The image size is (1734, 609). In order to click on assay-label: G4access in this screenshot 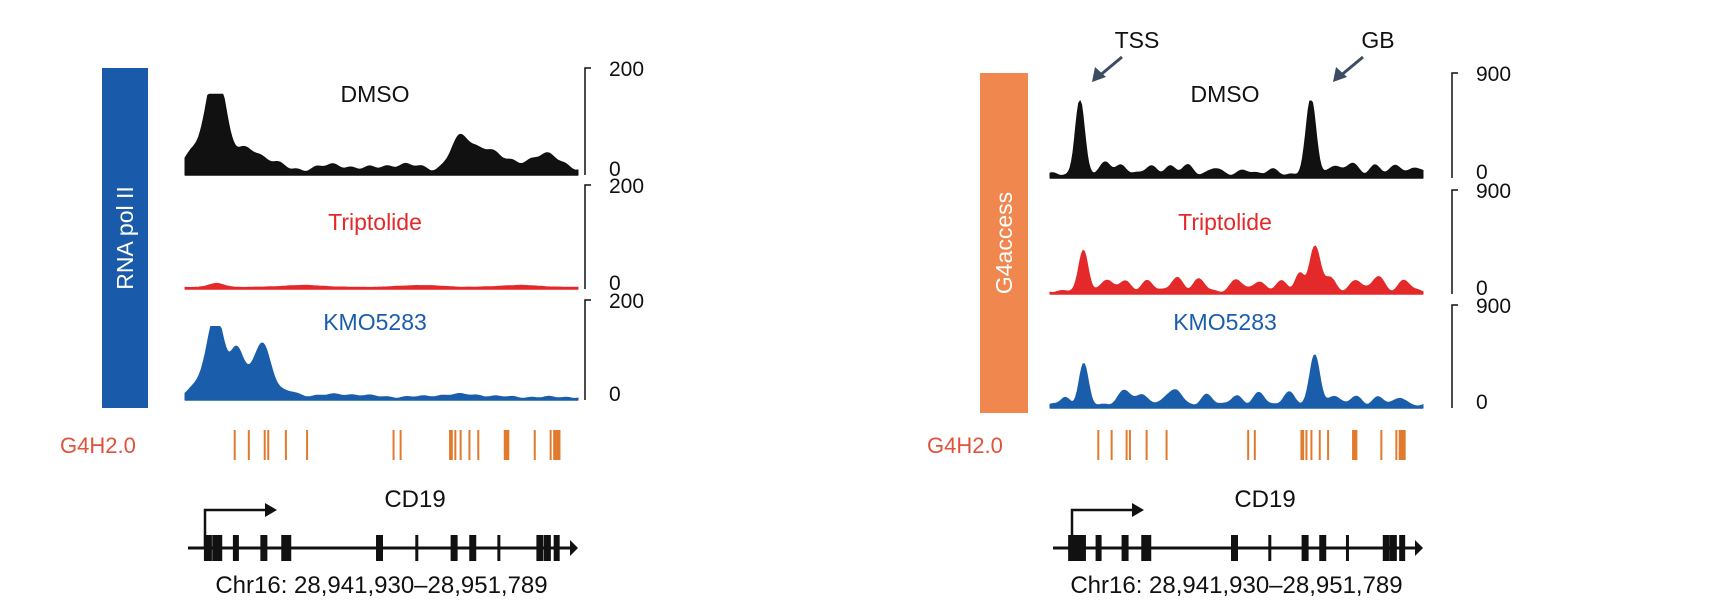, I will do `click(1004, 243)`.